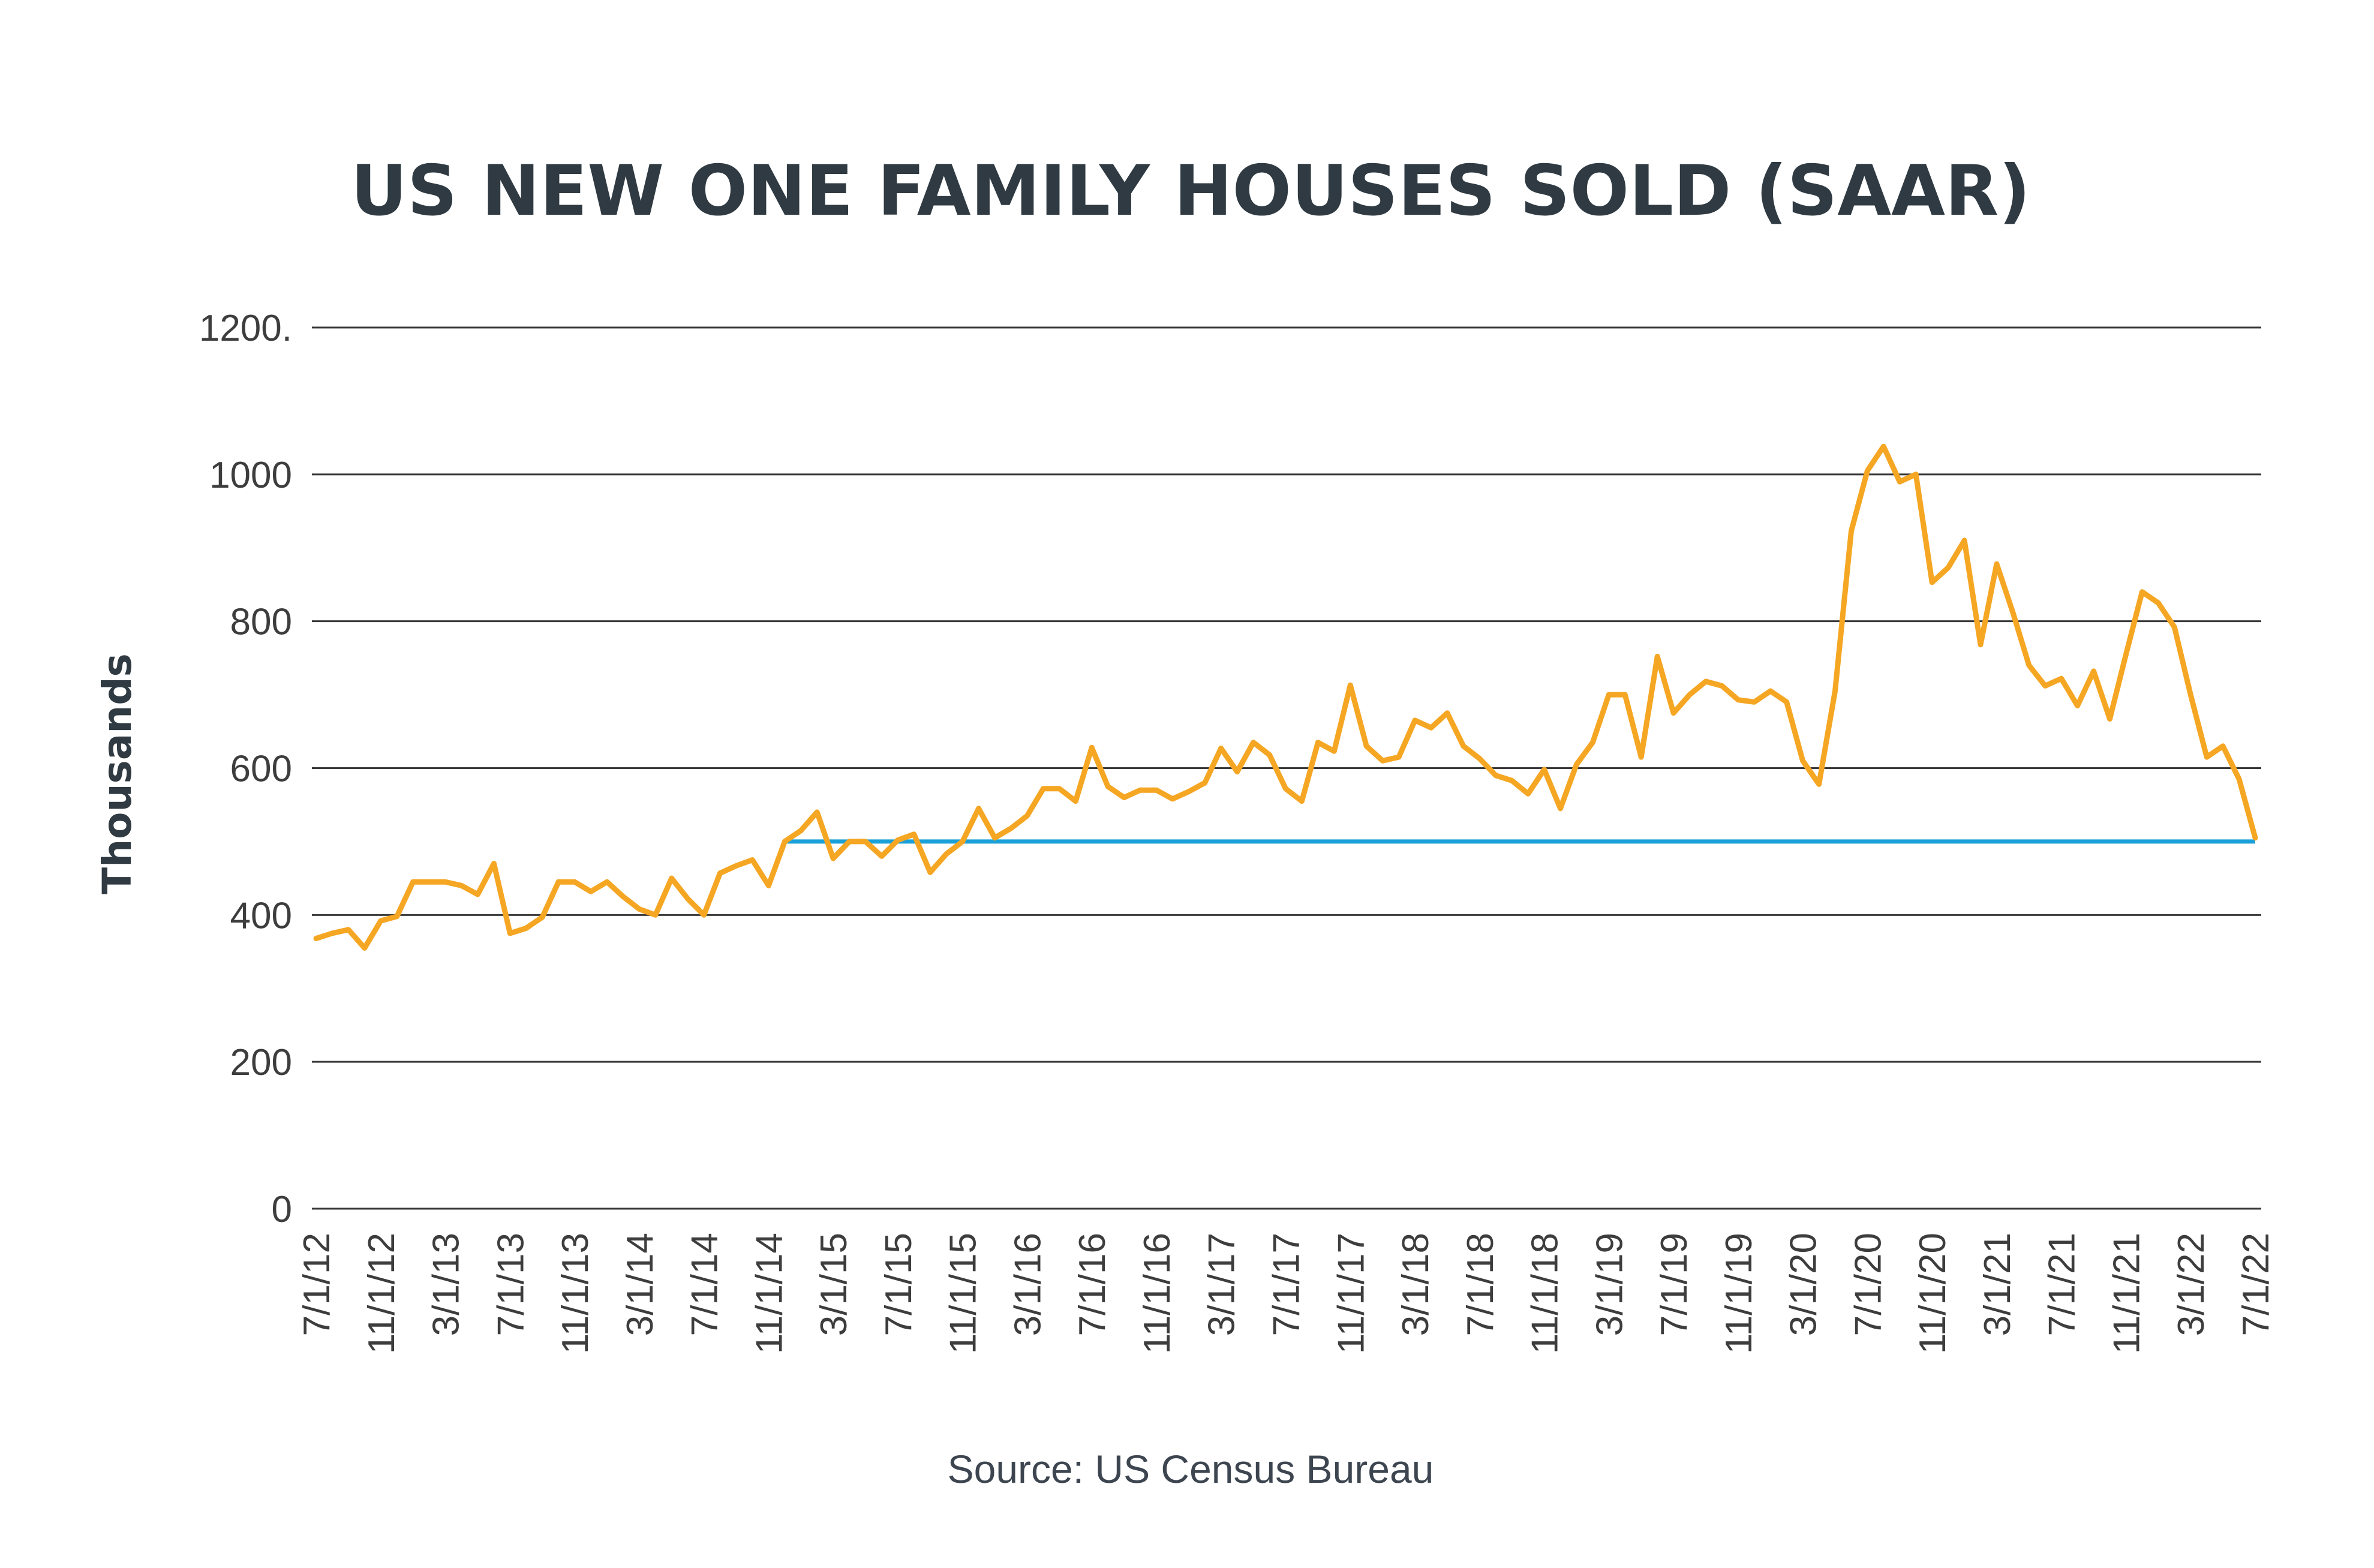 The image size is (2374, 1568). Describe the element at coordinates (2191, 1284) in the screenshot. I see `x-tick-label: 3/1/22` at that location.